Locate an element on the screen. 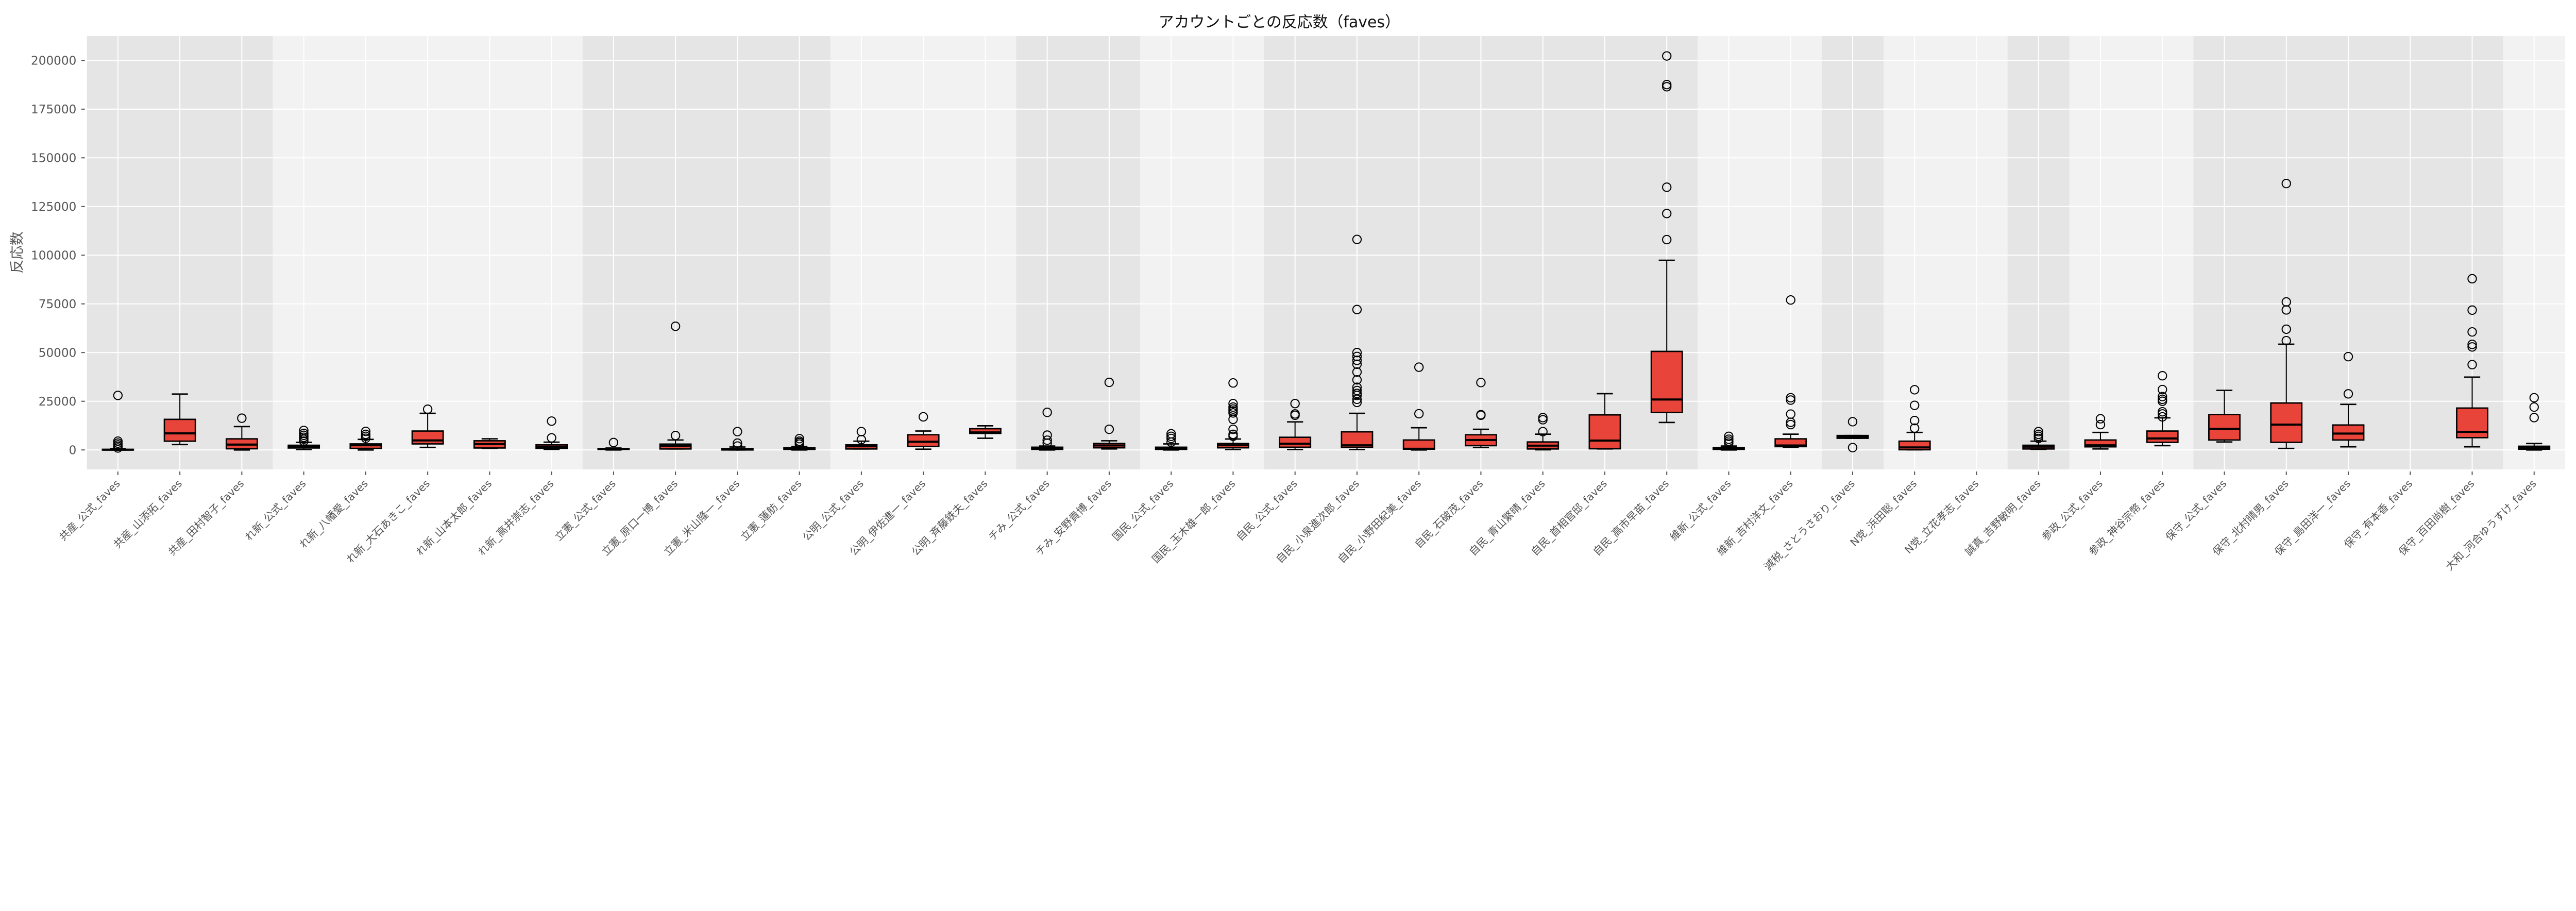 The height and width of the screenshot is (911, 2576). x-tick-label: 国民_公式_faves is located at coordinates (1143, 510).